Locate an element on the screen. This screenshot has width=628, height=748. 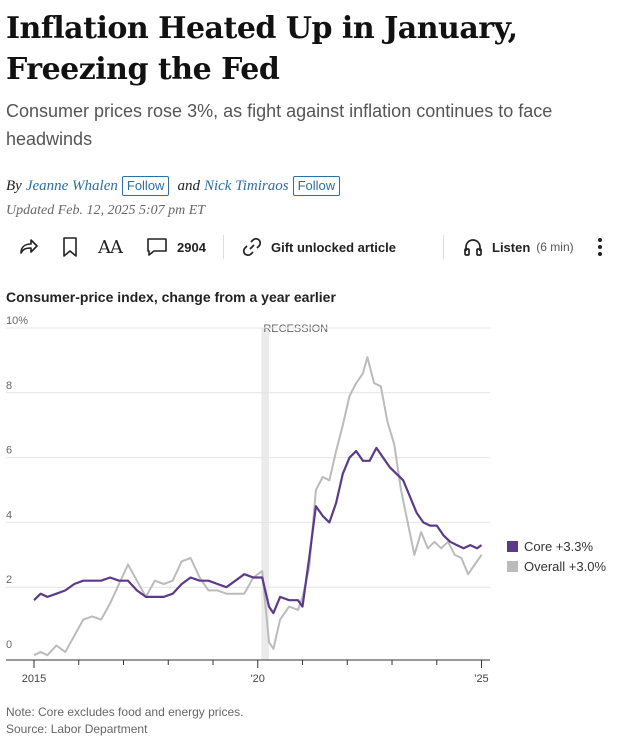
text-size-icon: AA is located at coordinates (110, 247).